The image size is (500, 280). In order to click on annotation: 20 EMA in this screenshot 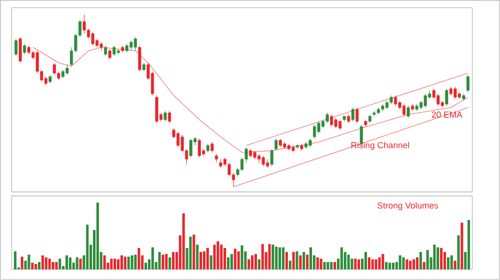, I will do `click(447, 115)`.